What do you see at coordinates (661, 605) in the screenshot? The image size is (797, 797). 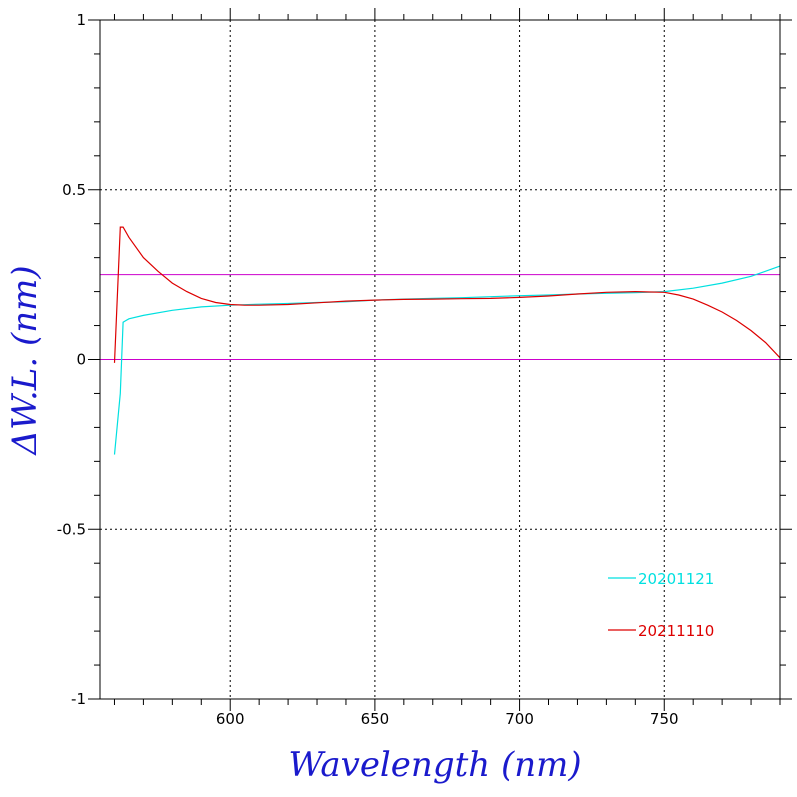 I see `legend: 20201121 20211110` at bounding box center [661, 605].